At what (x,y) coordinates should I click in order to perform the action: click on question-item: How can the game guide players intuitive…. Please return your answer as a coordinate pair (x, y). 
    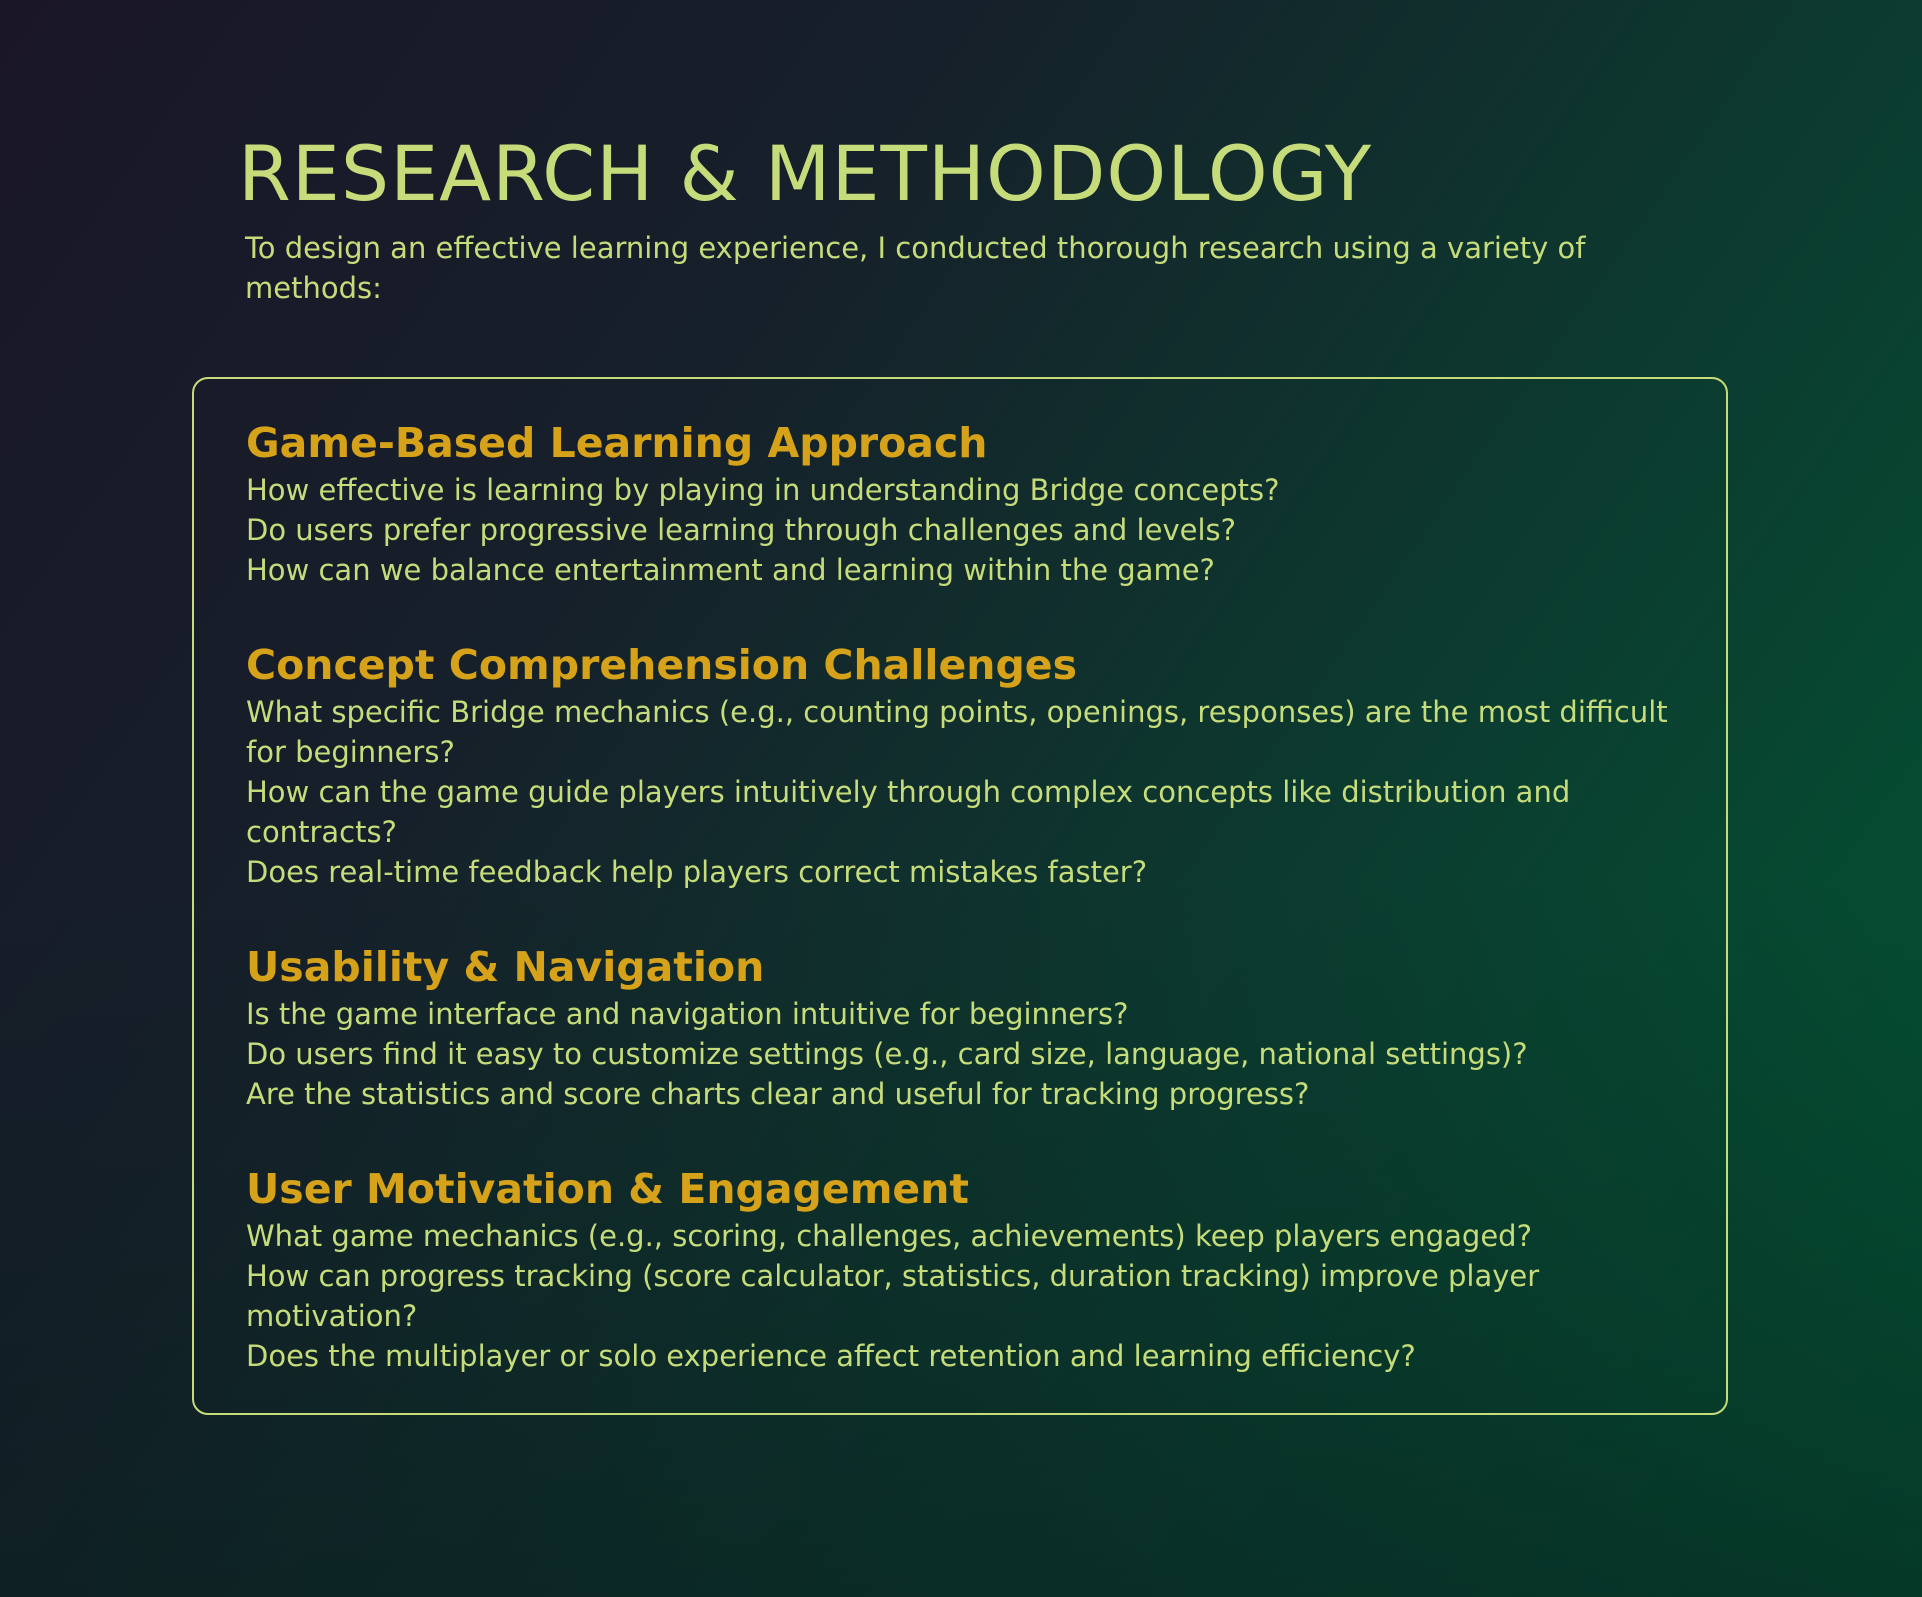
    Looking at the image, I should click on (908, 812).